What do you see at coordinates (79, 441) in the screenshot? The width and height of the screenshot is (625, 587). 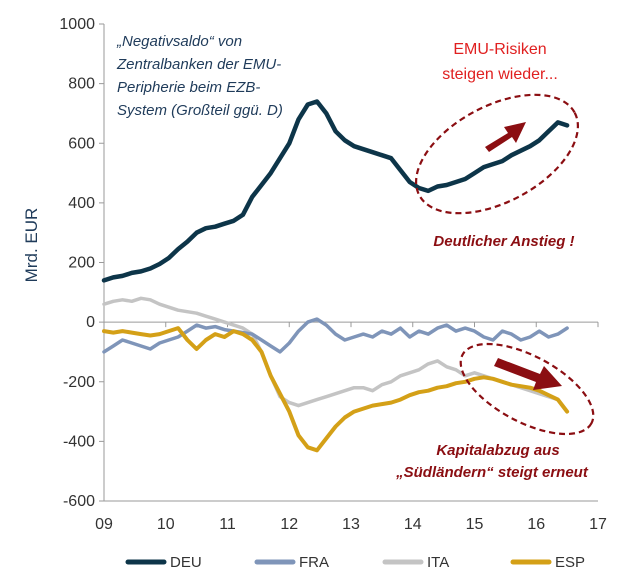 I see `y-tick-label: -400` at bounding box center [79, 441].